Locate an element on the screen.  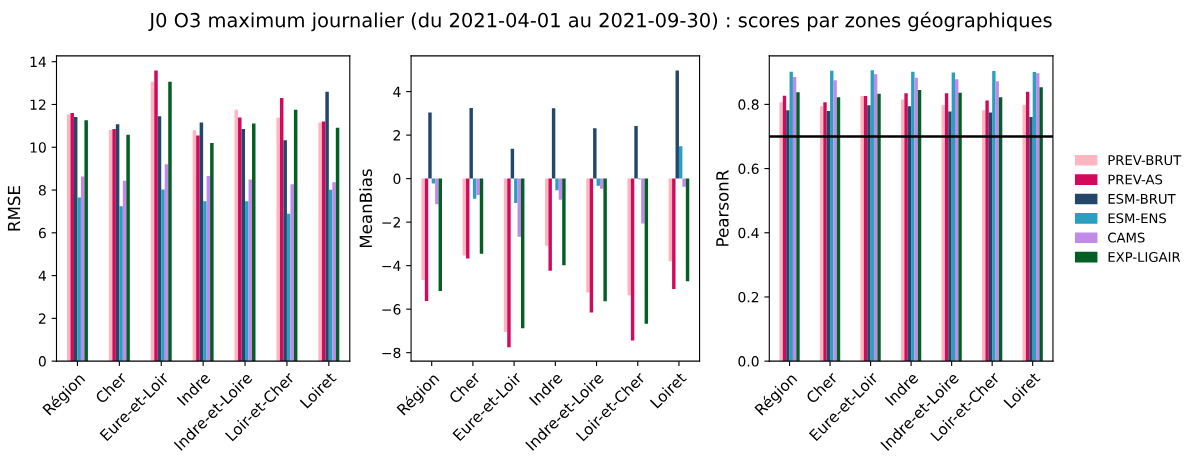
y-tick-label: −6 is located at coordinates (391, 309).